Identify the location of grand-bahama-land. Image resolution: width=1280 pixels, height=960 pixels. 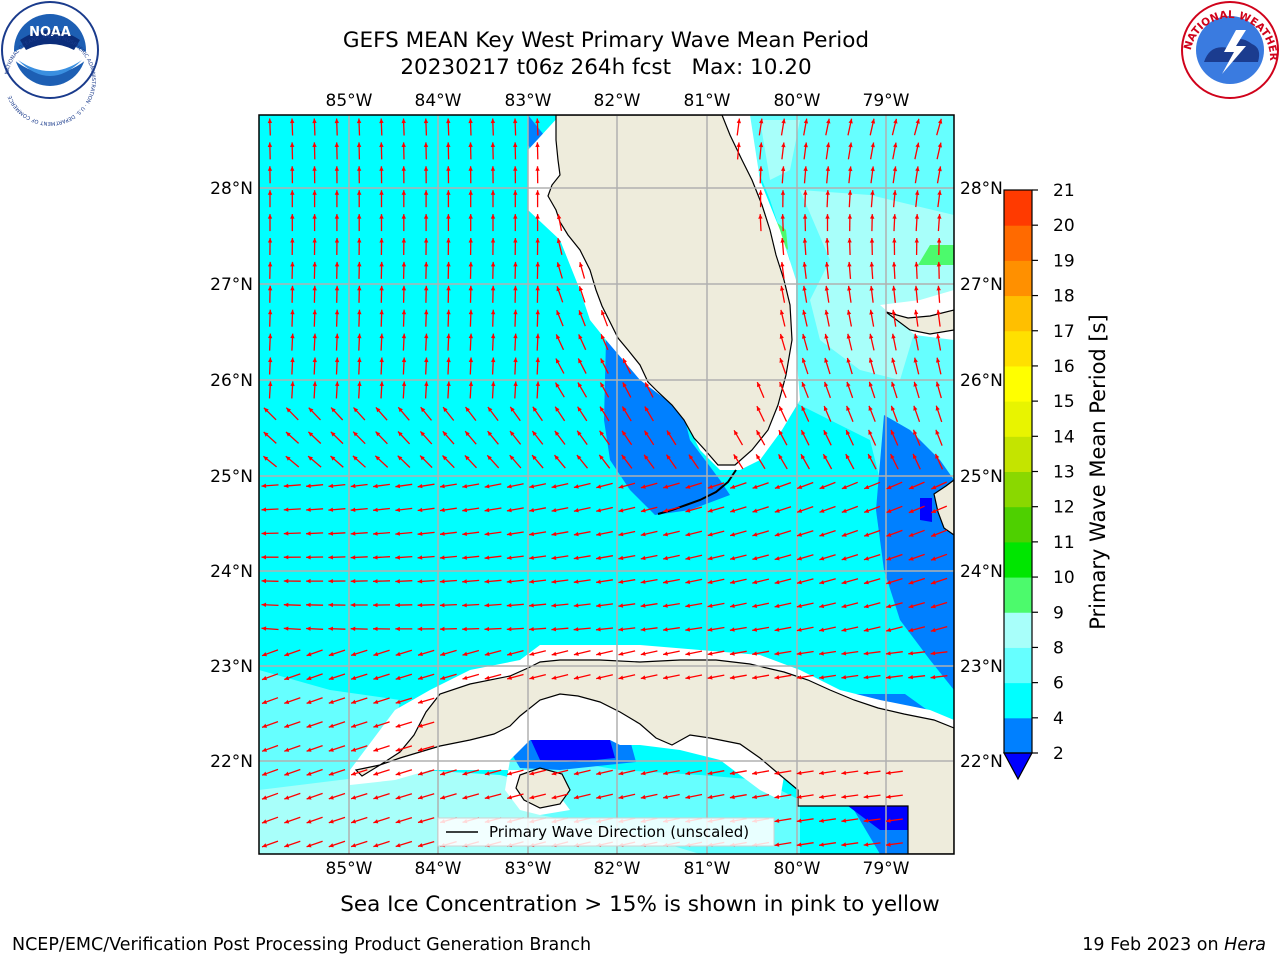
(919, 322).